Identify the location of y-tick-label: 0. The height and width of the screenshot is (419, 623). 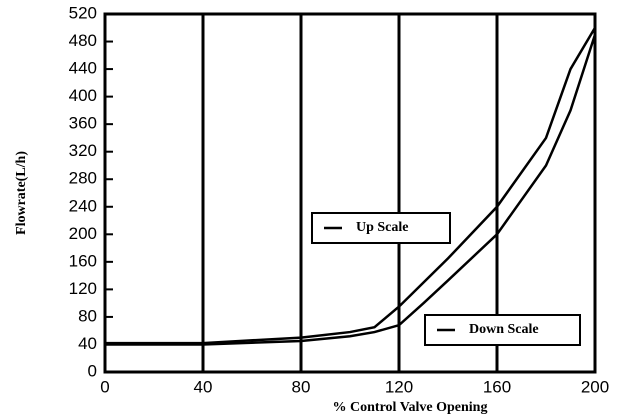
(92, 370).